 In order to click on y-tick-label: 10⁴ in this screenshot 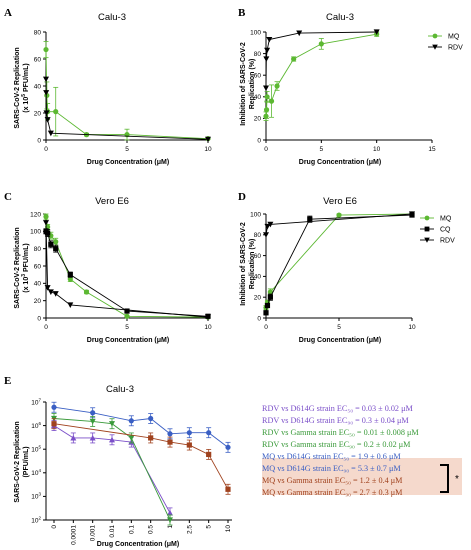, I will do `click(36, 472)`.